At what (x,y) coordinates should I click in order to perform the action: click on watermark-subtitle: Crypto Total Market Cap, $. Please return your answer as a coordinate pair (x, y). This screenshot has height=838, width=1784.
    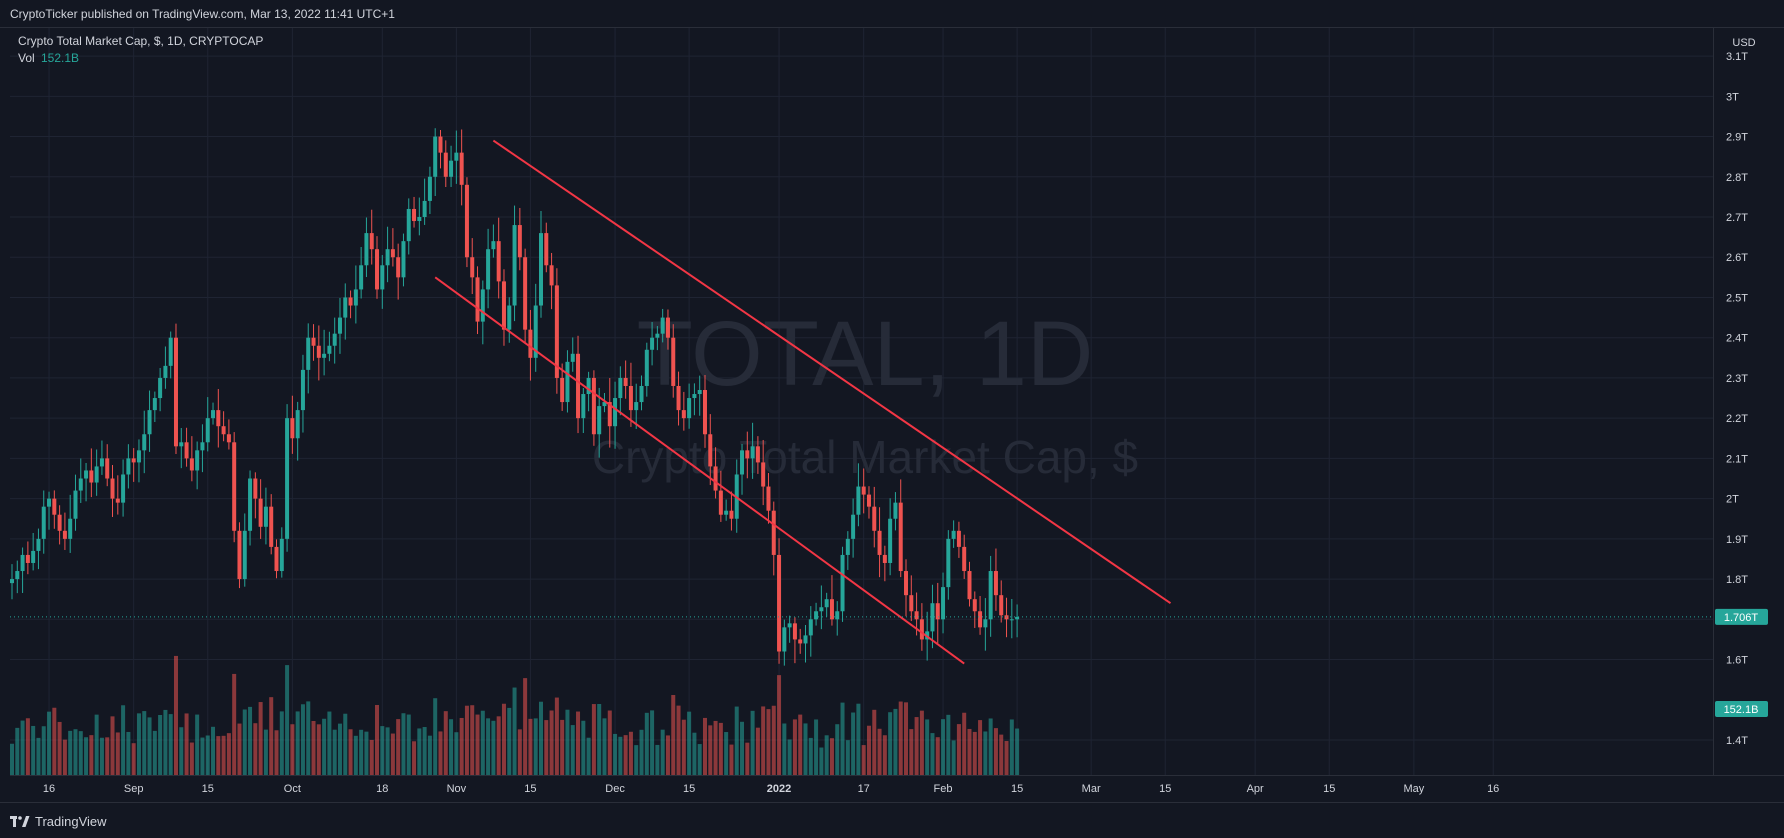
    Looking at the image, I should click on (865, 457).